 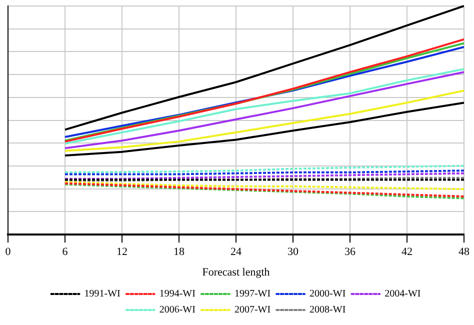 I want to click on legend-label: 2008-WI, so click(x=328, y=310).